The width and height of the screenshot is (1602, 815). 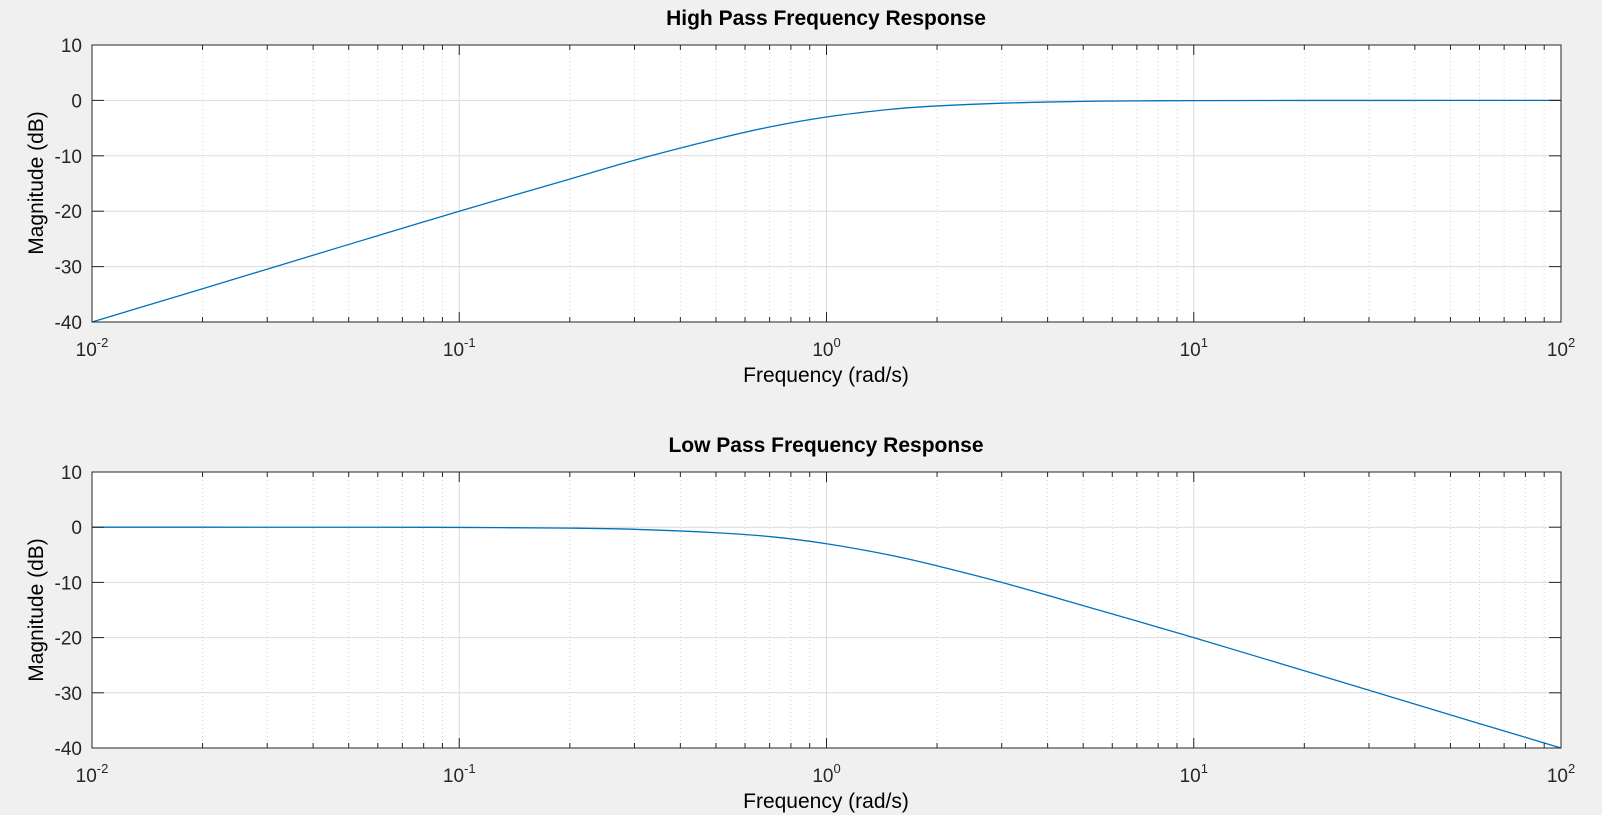 What do you see at coordinates (825, 445) in the screenshot?
I see `chart-title: Low Pass Frequency Response` at bounding box center [825, 445].